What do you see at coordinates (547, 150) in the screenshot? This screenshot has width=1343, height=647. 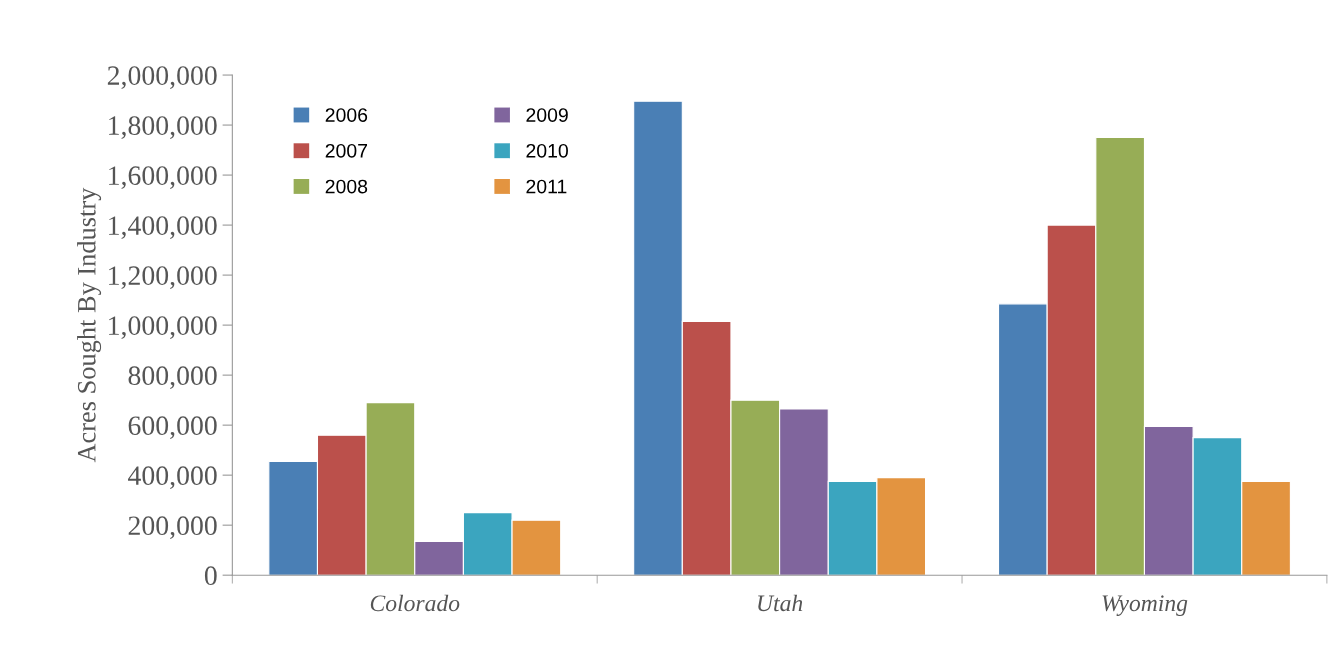 I see `legend-label: 2010` at bounding box center [547, 150].